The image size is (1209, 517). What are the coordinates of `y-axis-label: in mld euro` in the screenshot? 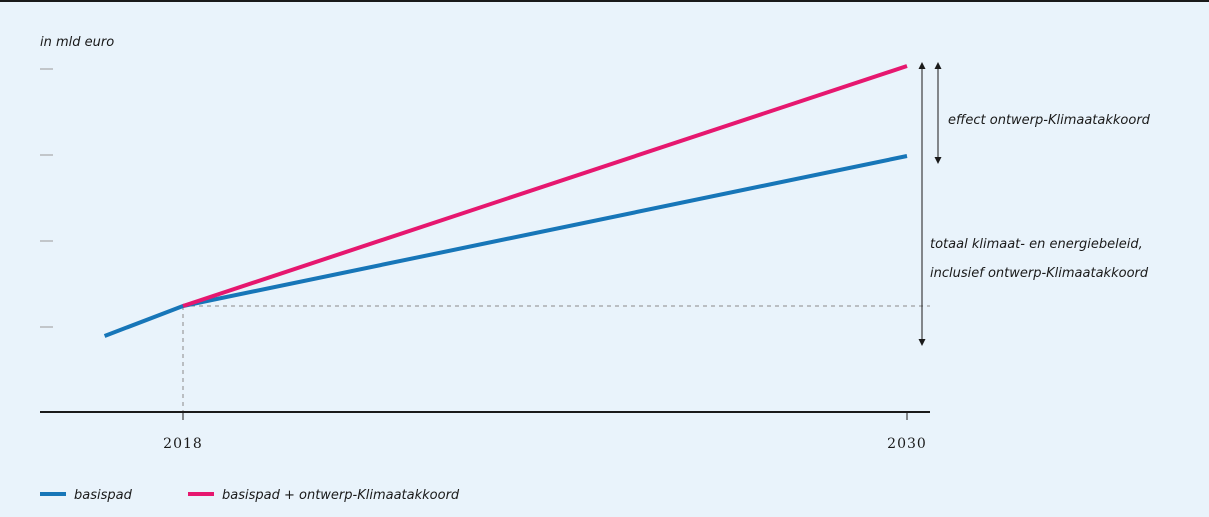 It's located at (77, 42).